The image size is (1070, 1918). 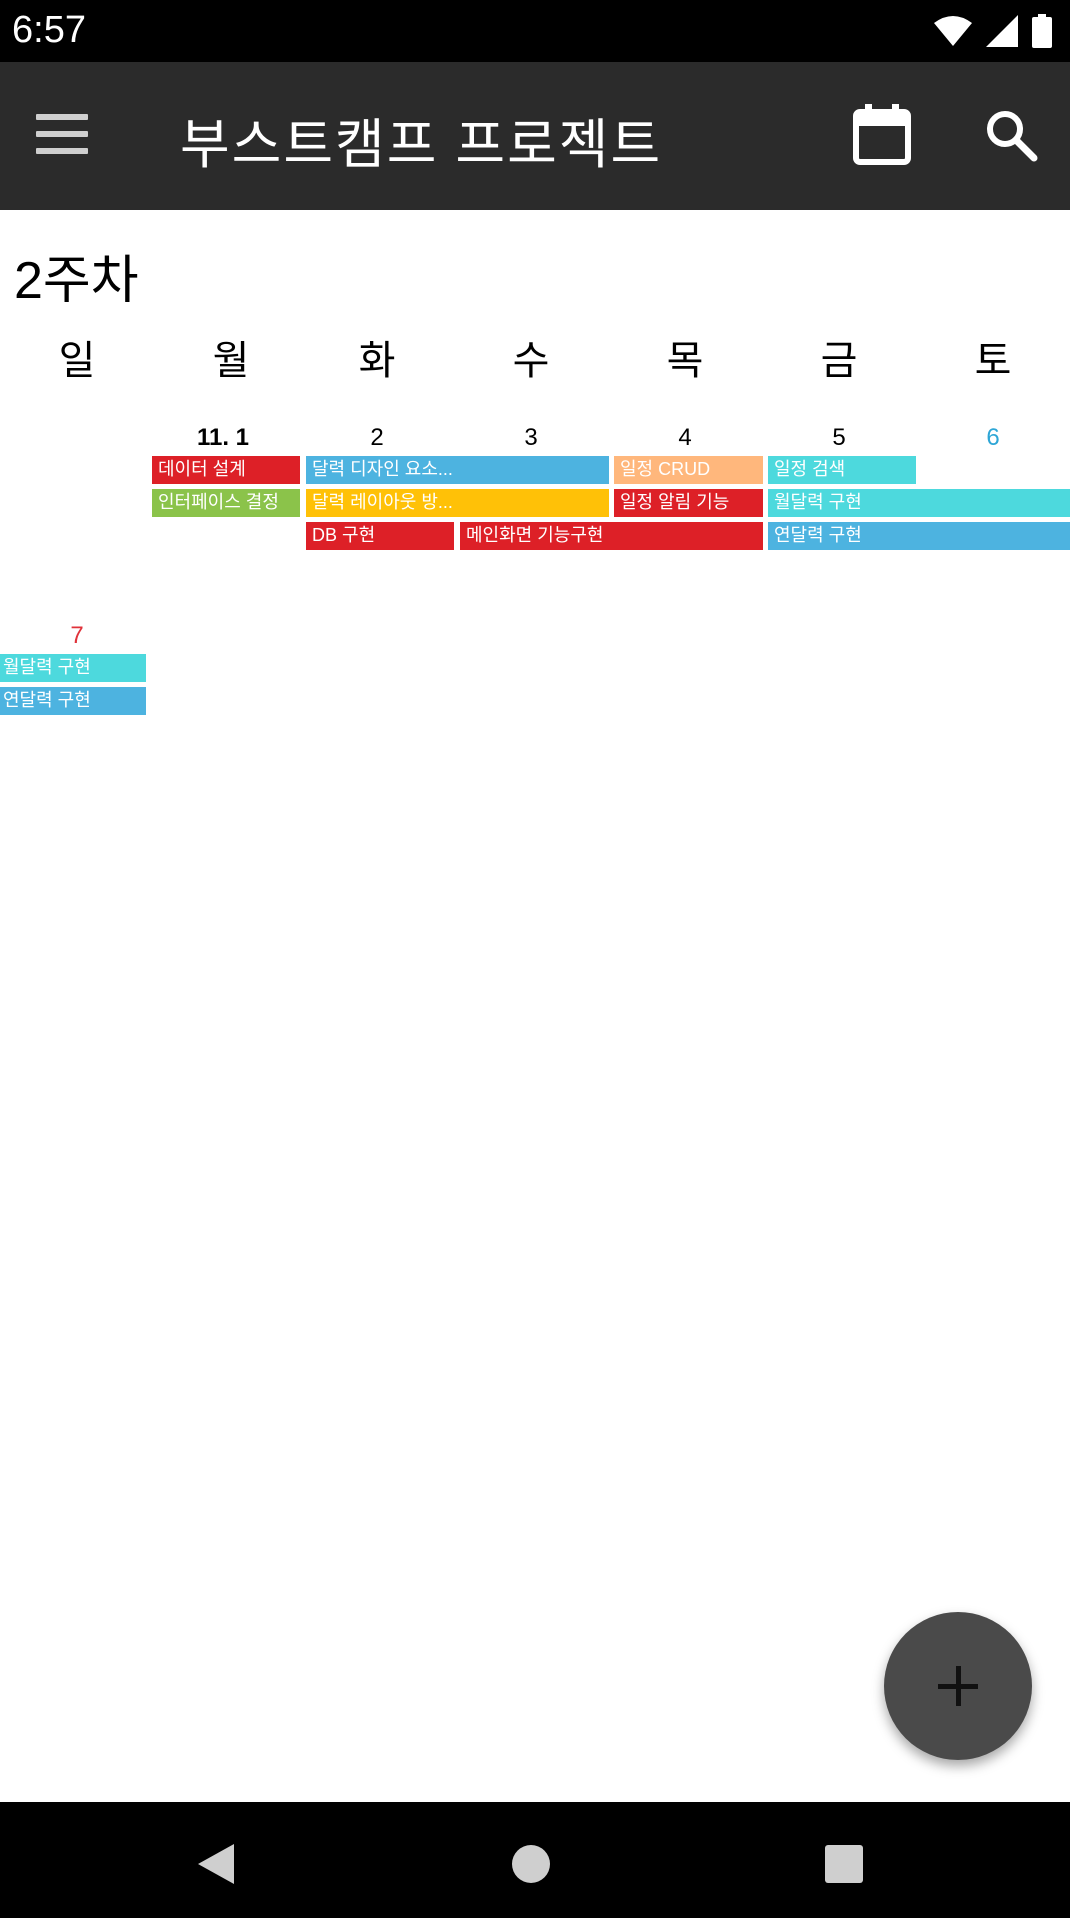 What do you see at coordinates (882, 134) in the screenshot?
I see `calendar-icon` at bounding box center [882, 134].